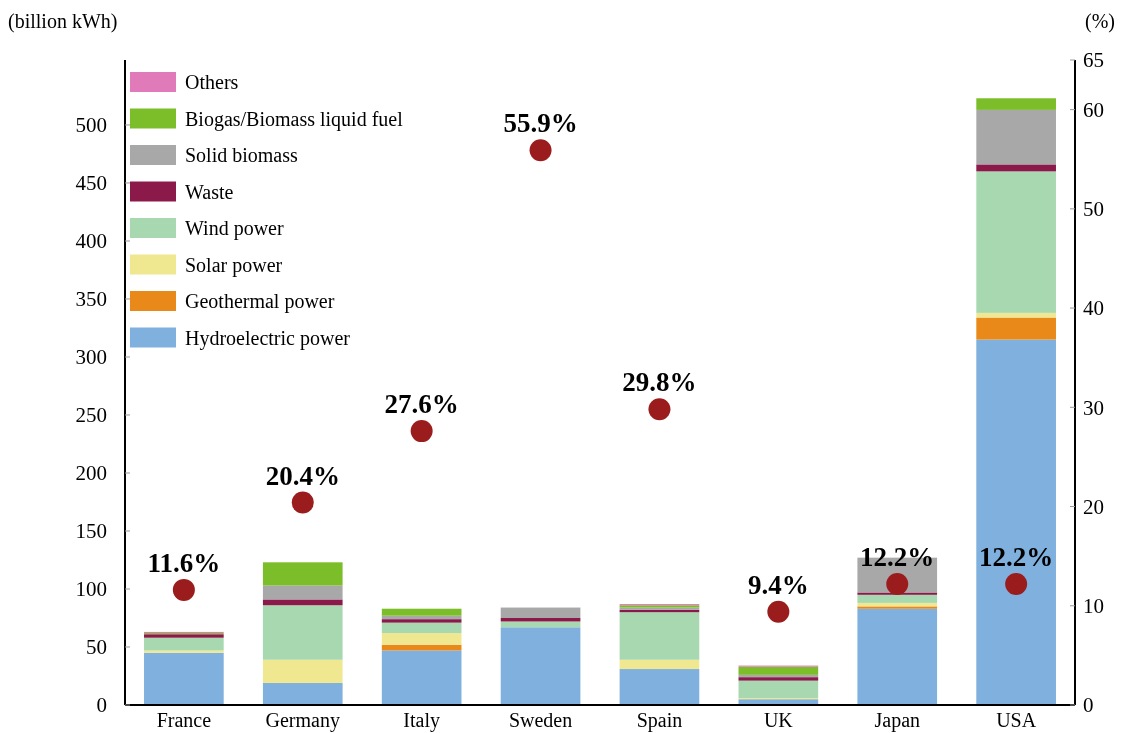 This screenshot has width=1126, height=733. Describe the element at coordinates (302, 720) in the screenshot. I see `x-tick-label: Germany` at that location.